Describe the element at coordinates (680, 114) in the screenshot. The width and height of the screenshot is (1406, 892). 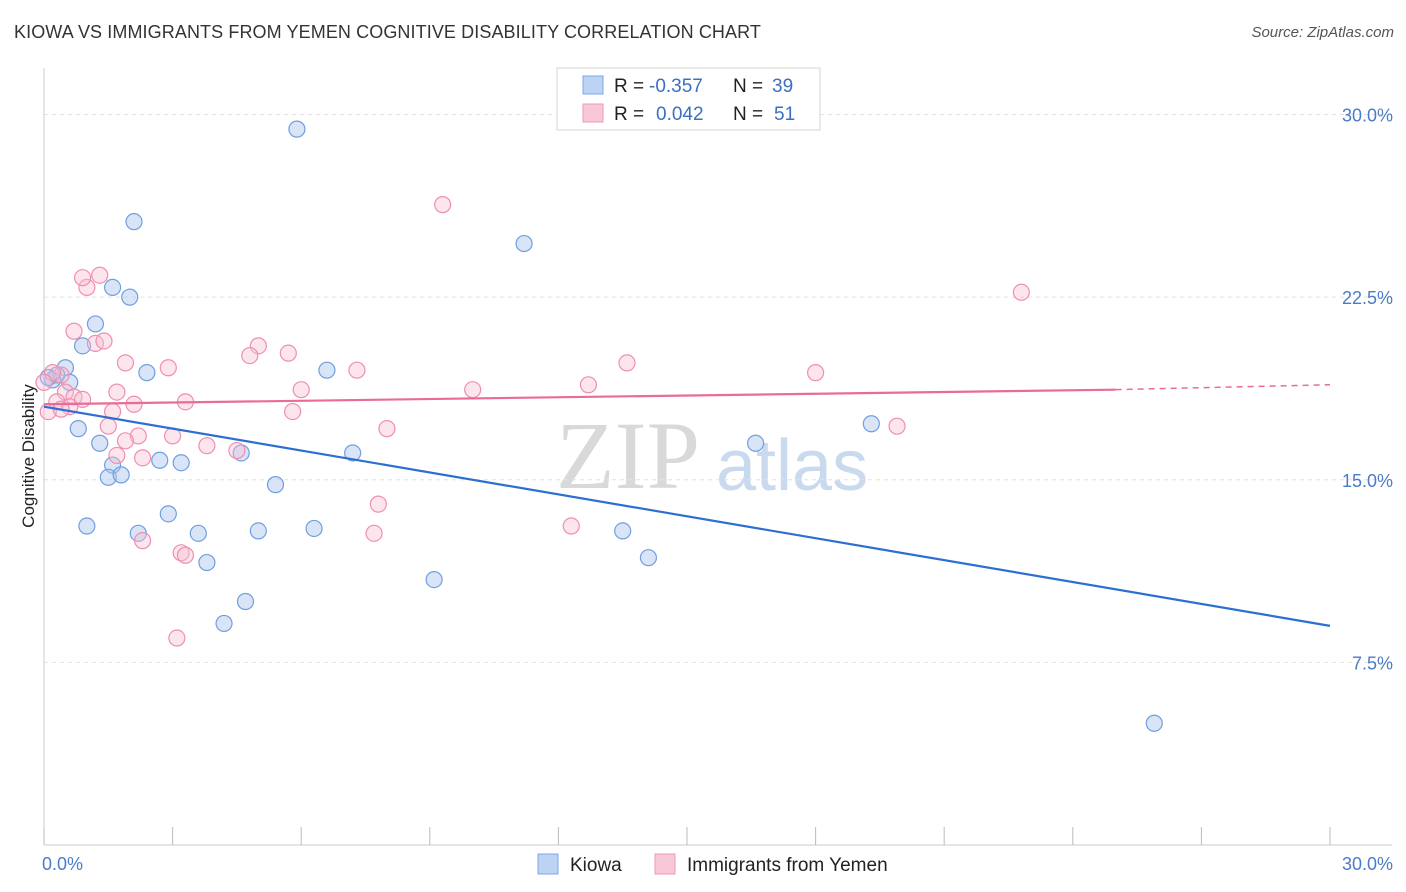
I see `legend-r-value-yemen: 0.042` at that location.